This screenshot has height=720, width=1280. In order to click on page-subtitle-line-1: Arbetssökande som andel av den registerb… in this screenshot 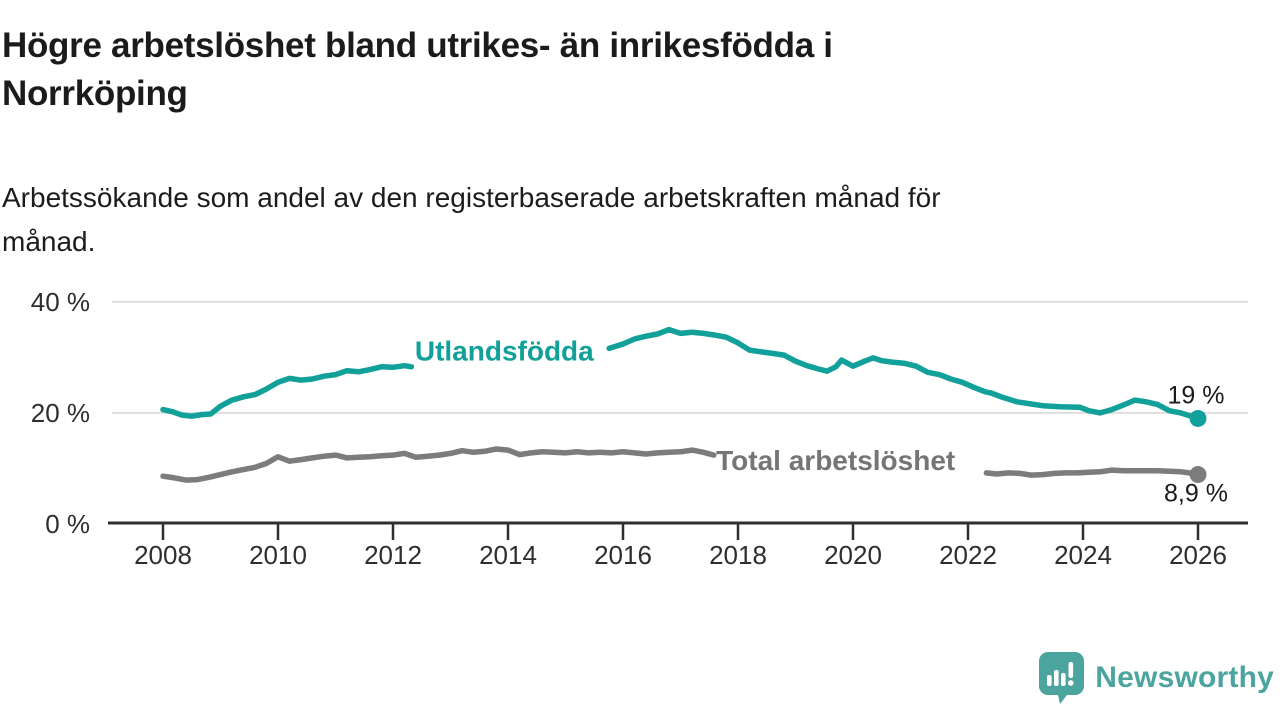, I will do `click(471, 197)`.